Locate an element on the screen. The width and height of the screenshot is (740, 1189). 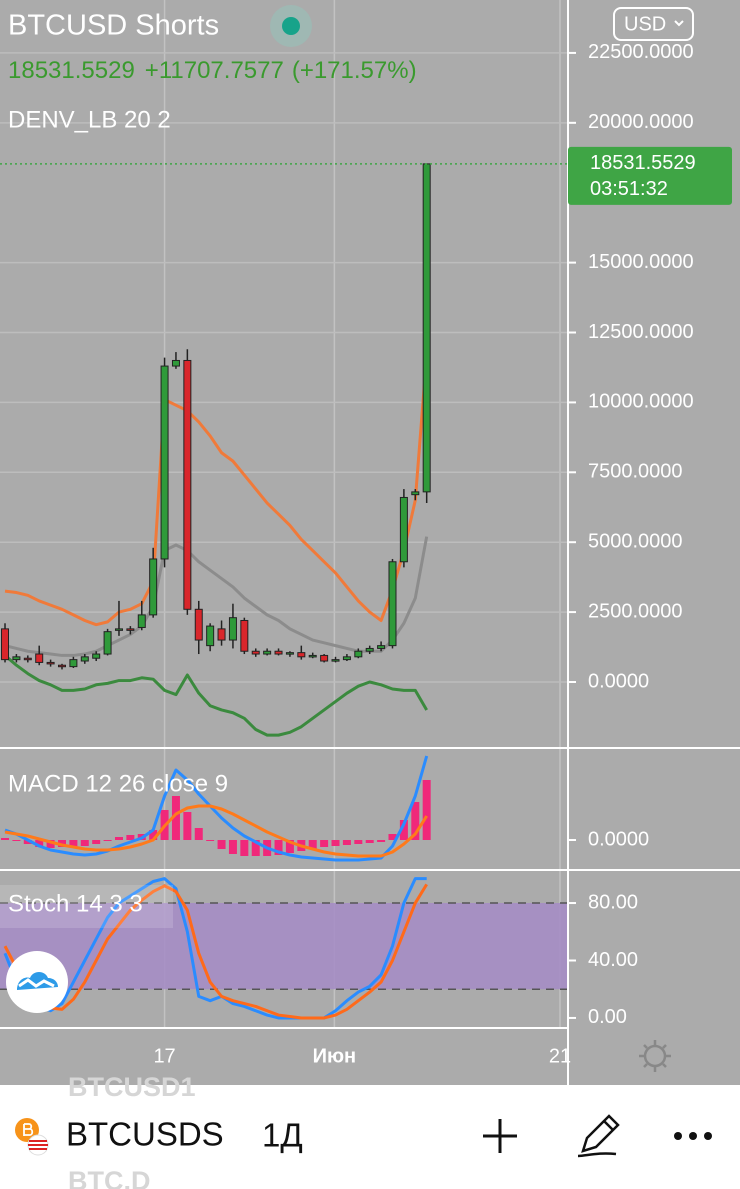
stoch-title-bg is located at coordinates (86, 906).